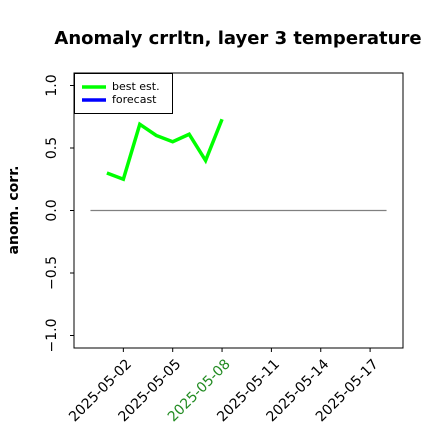 The height and width of the screenshot is (444, 440). What do you see at coordinates (52, 273) in the screenshot?
I see `y-tick-label: −0.5` at bounding box center [52, 273].